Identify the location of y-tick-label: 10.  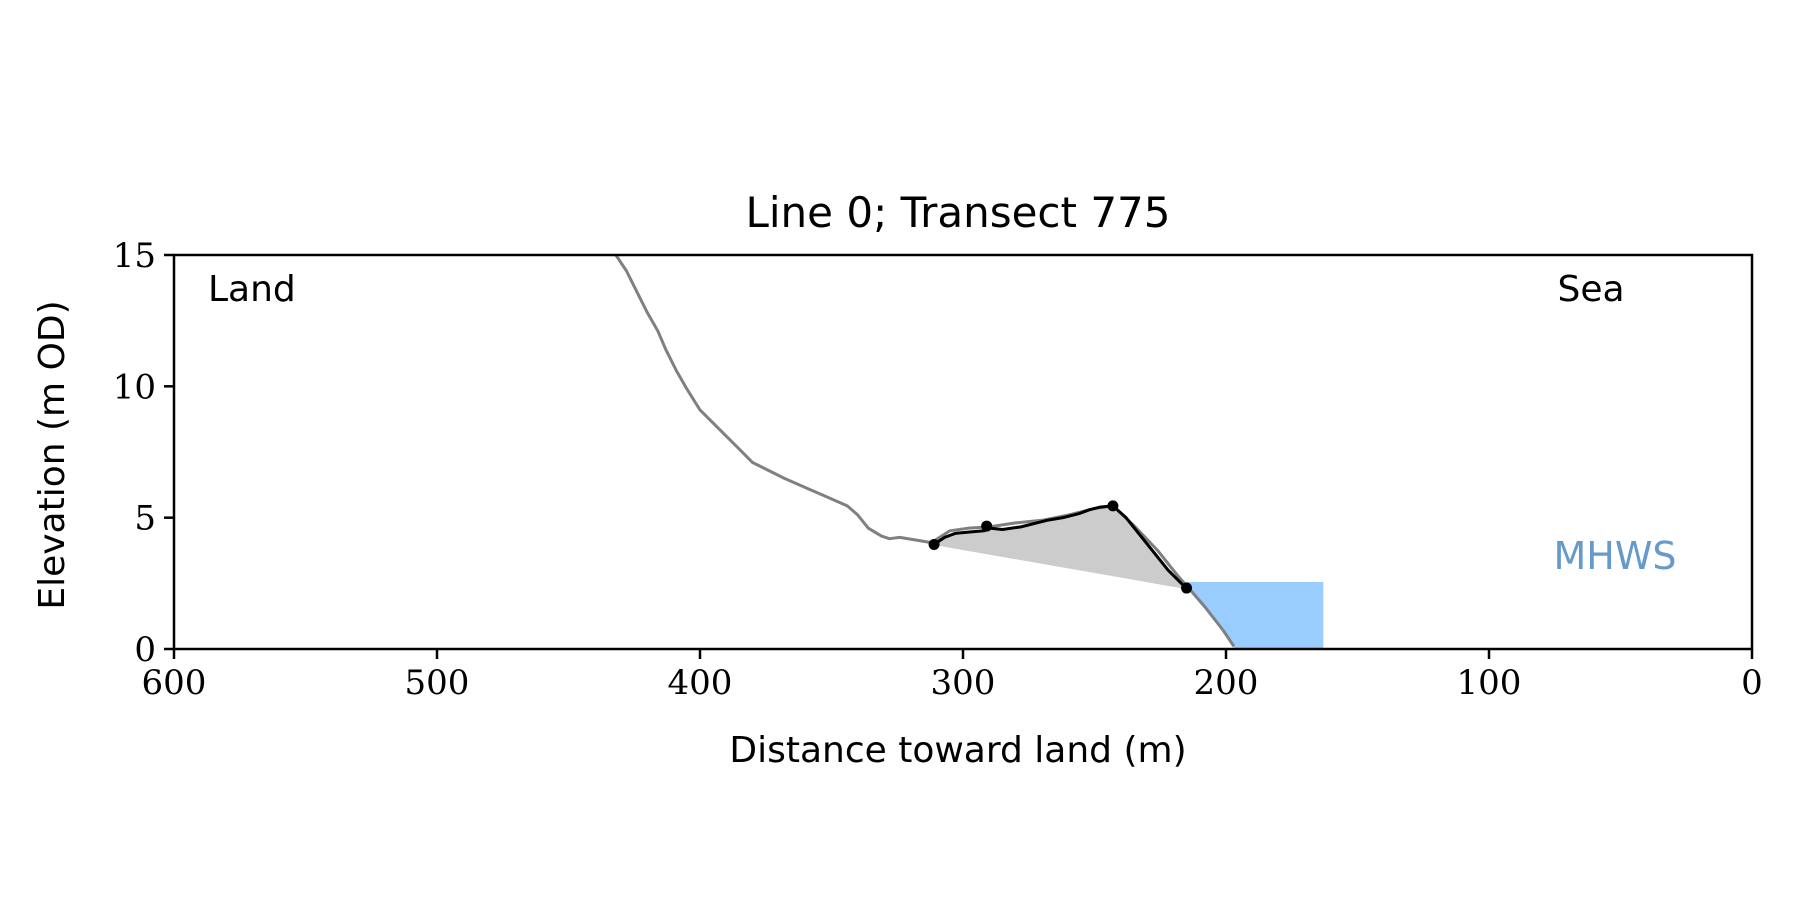
(134, 387).